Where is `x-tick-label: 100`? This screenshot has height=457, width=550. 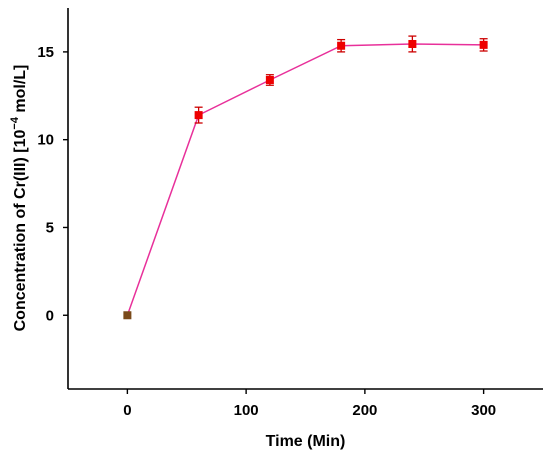
x-tick-label: 100 is located at coordinates (246, 410).